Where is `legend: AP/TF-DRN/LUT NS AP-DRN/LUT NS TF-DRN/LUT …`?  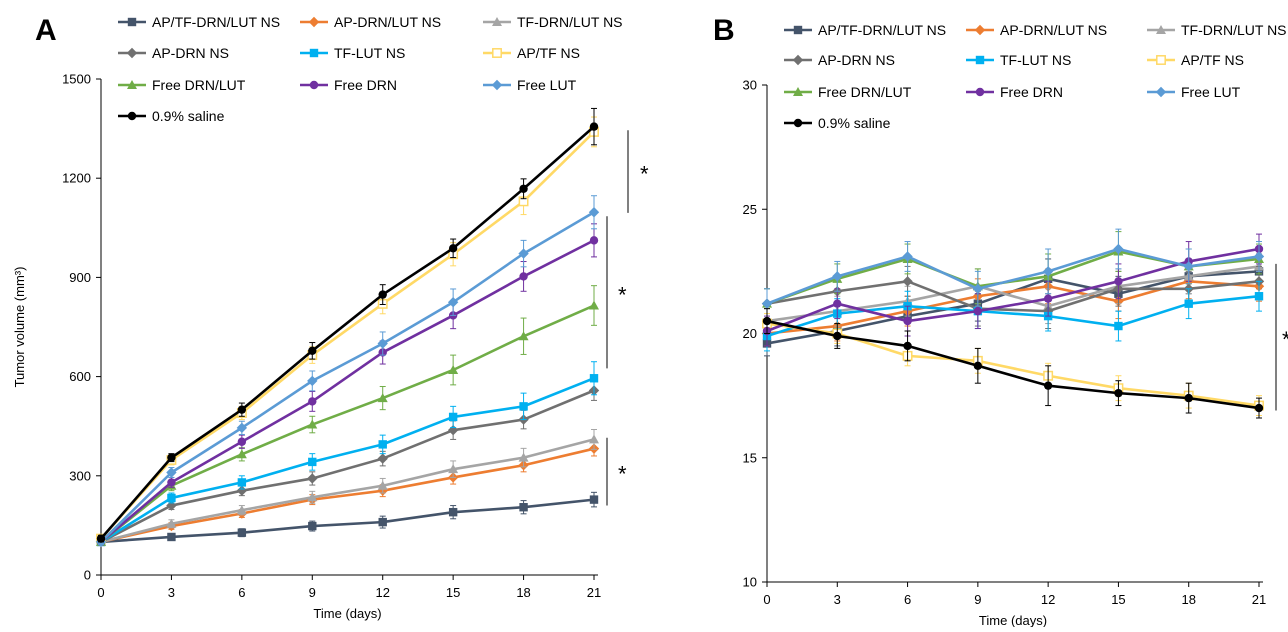
legend: AP/TF-DRN/LUT NS AP-DRN/LUT NS TF-DRN/LUT … is located at coordinates (370, 69).